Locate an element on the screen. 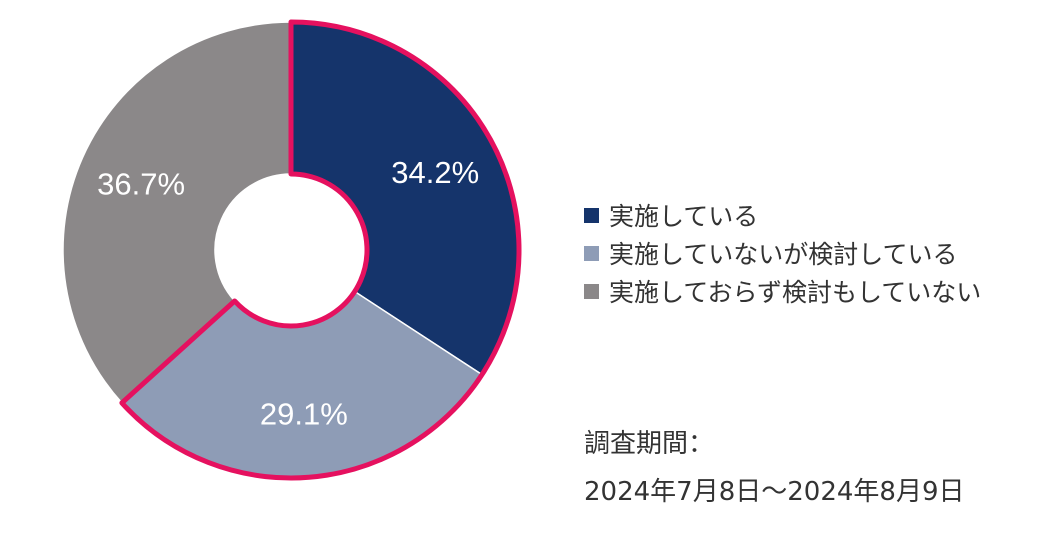 The height and width of the screenshot is (537, 1057). legend: 実施している 実施していないが検討している 実施しておらず検討もしていない is located at coordinates (819, 253).